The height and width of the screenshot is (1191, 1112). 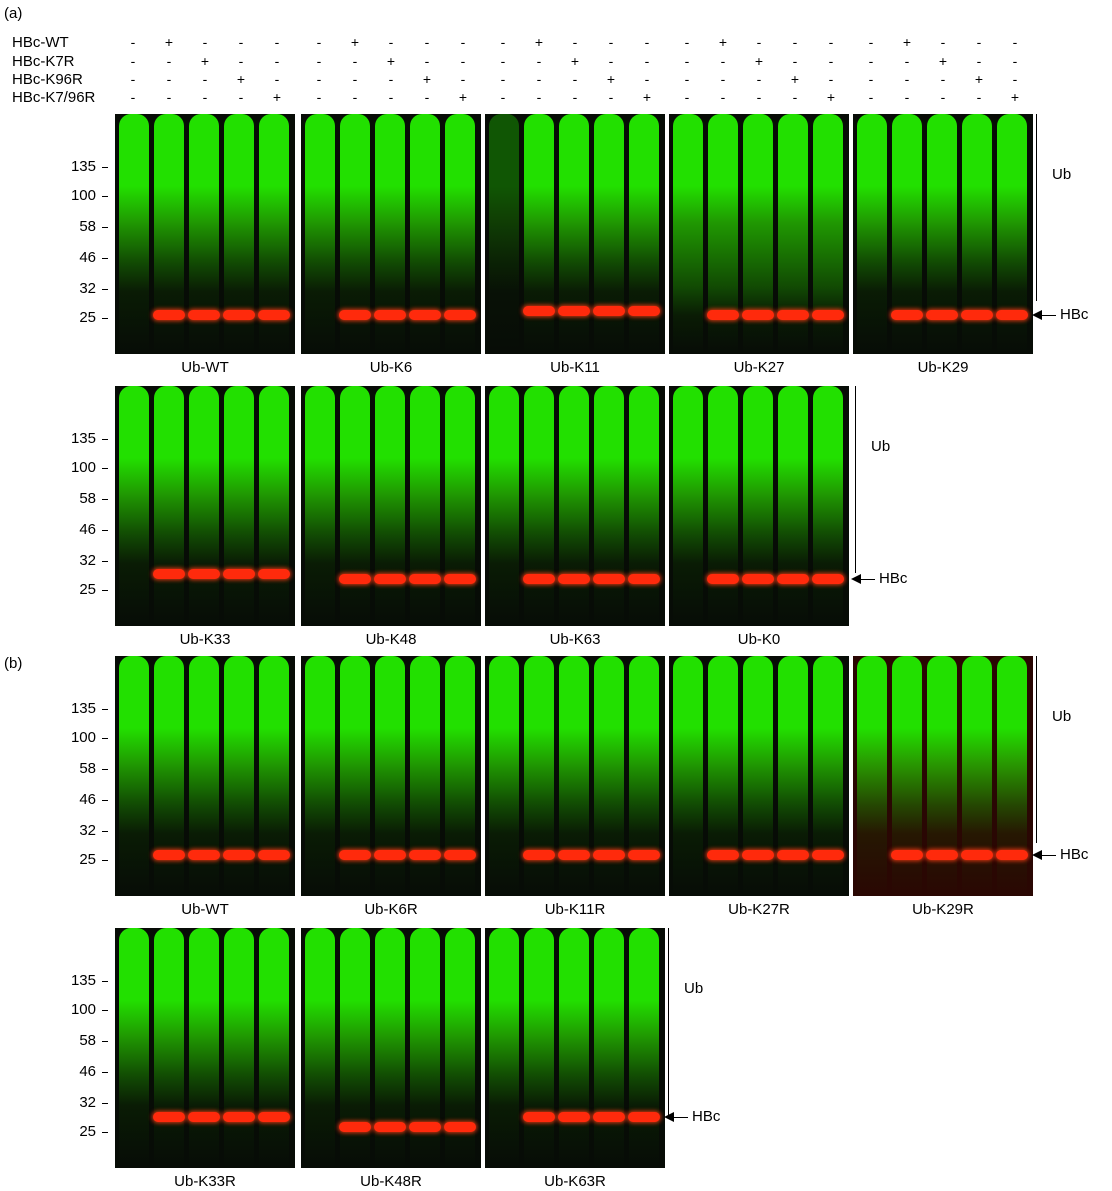 I want to click on b1-tick, so click(x=105, y=709).